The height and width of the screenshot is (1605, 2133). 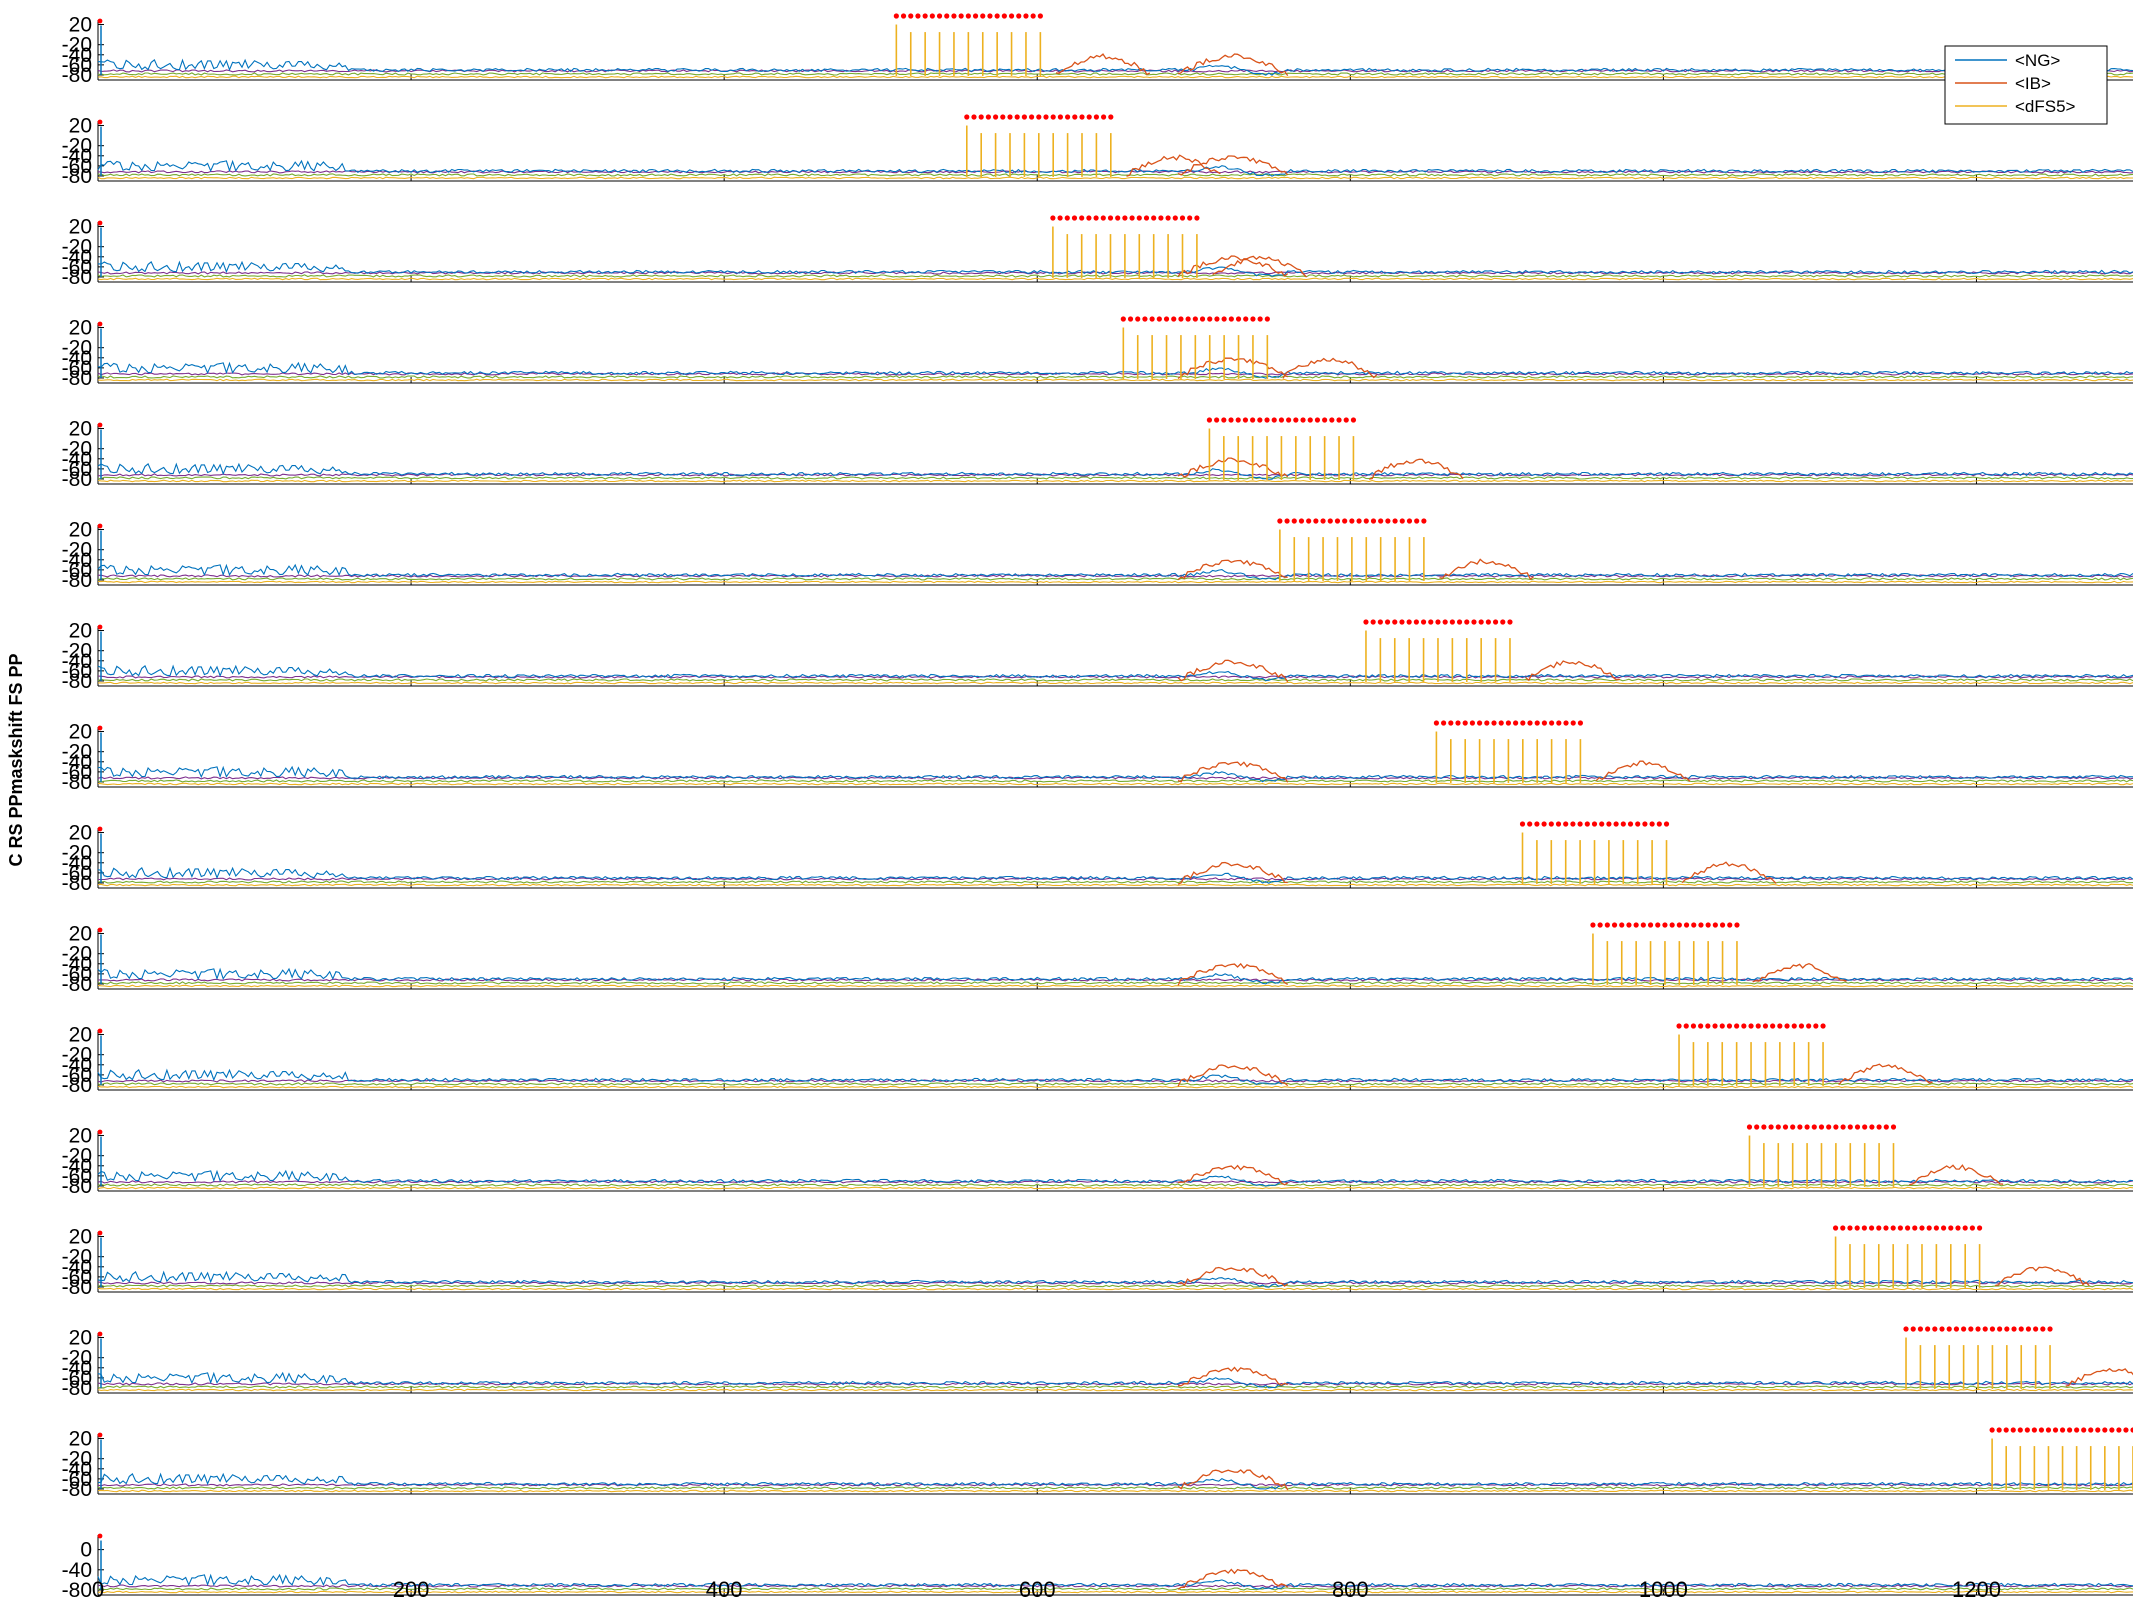 What do you see at coordinates (1097, 656) in the screenshot?
I see `panel-7: 20-20-40-60-80` at bounding box center [1097, 656].